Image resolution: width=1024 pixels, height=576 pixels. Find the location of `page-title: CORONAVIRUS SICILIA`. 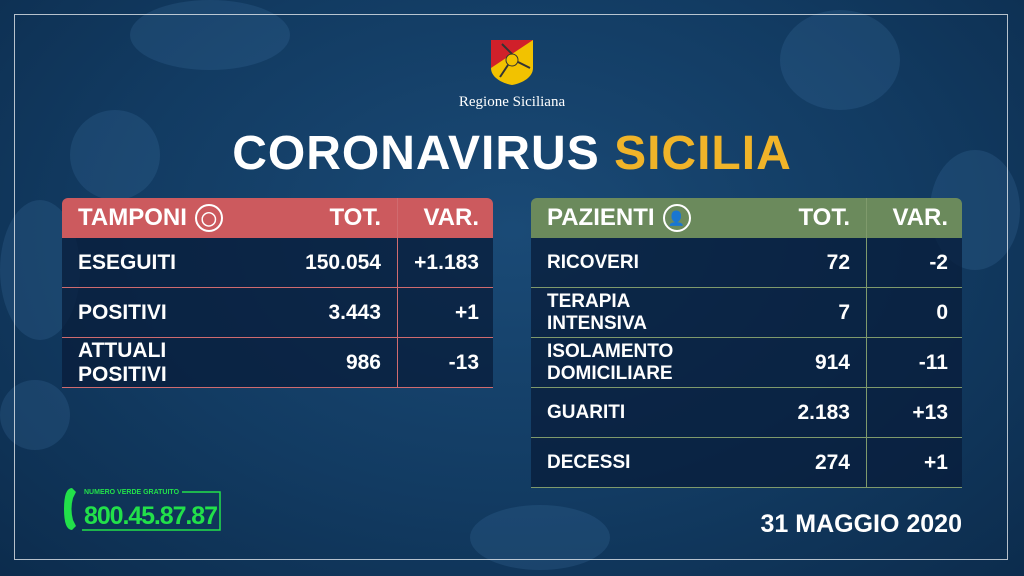

page-title: CORONAVIRUS SICILIA is located at coordinates (512, 153).